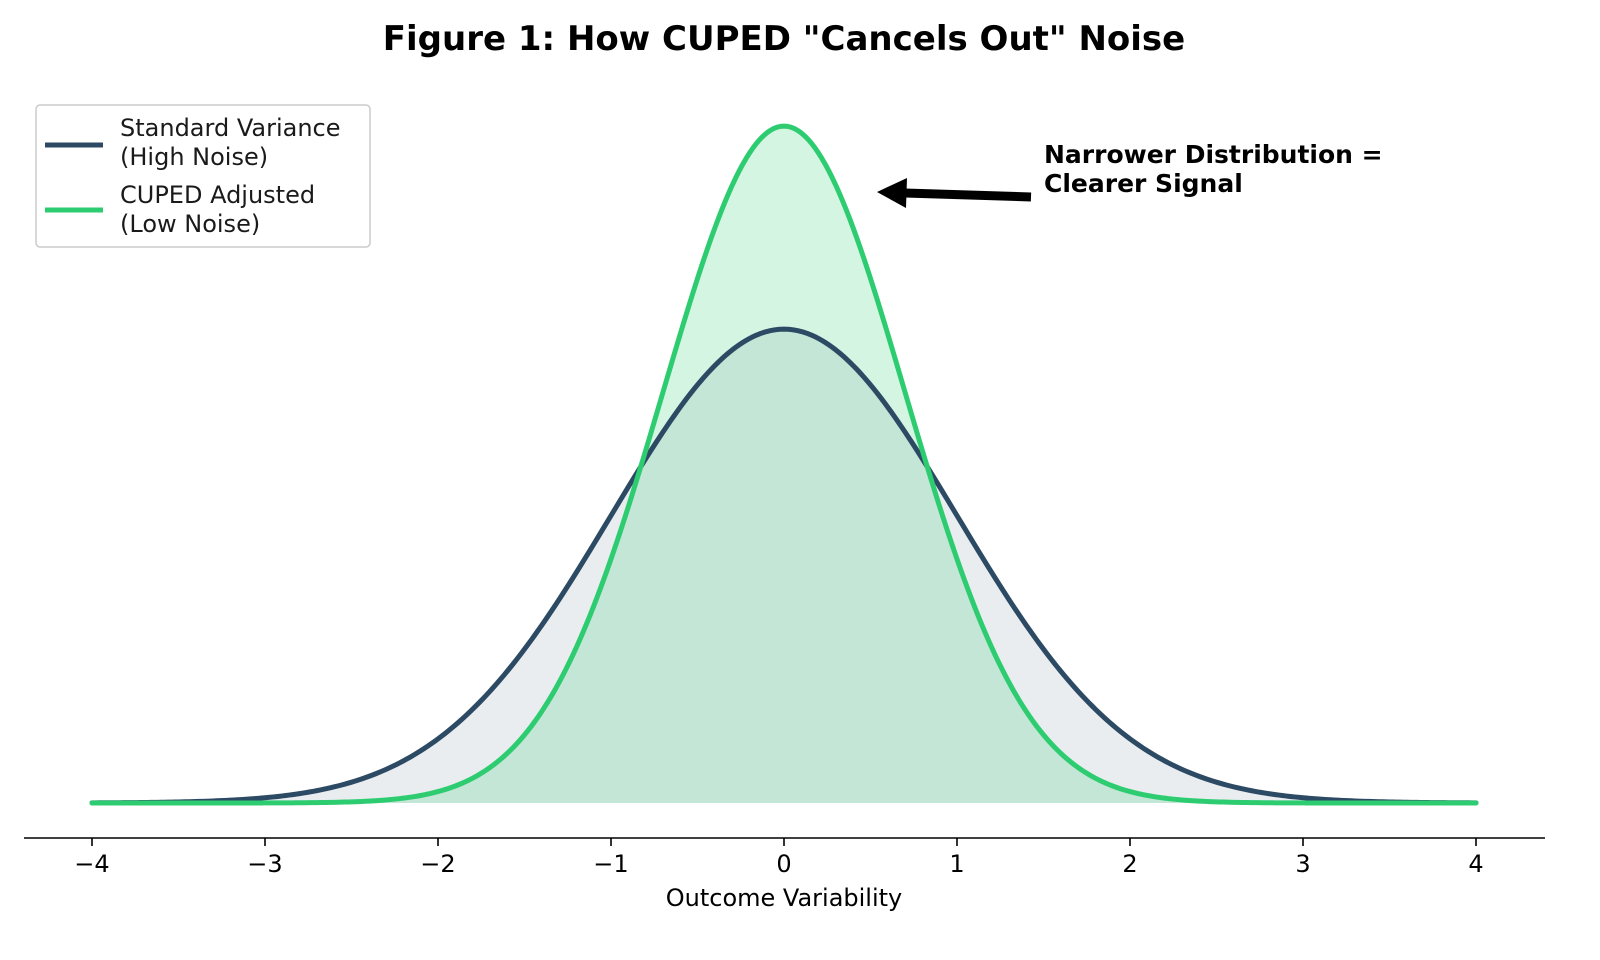 The image size is (1600, 960). I want to click on annotation: Narrower Distribution = Clearer Signal, so click(1130, 174).